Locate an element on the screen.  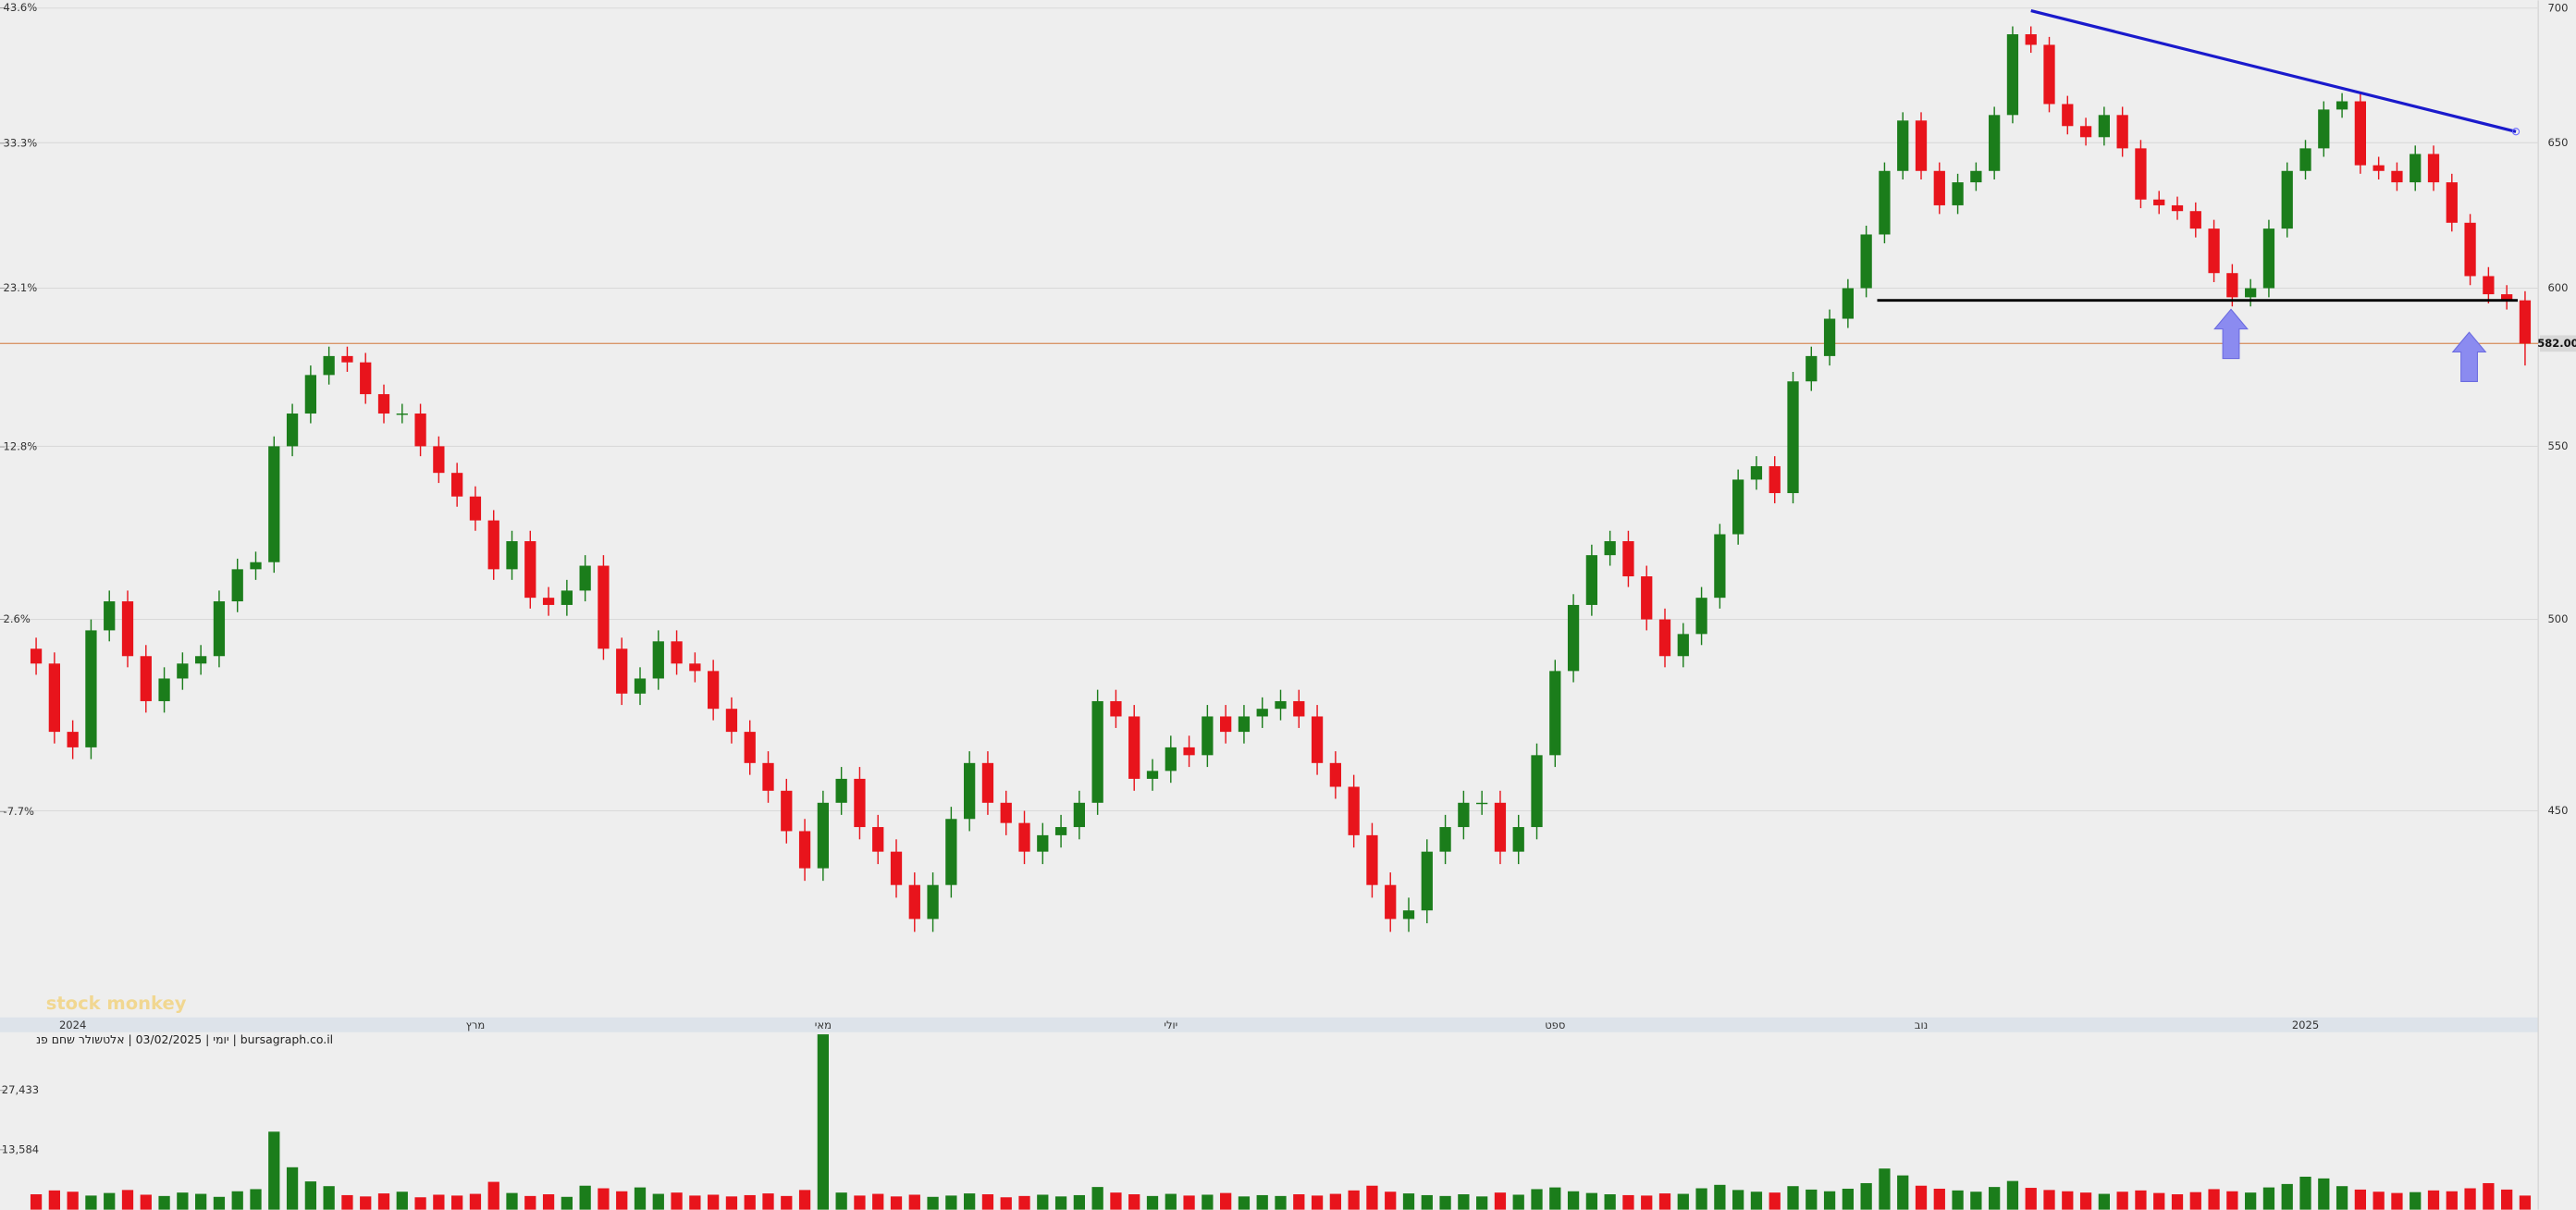
arrow is located at coordinates (2469, 356).